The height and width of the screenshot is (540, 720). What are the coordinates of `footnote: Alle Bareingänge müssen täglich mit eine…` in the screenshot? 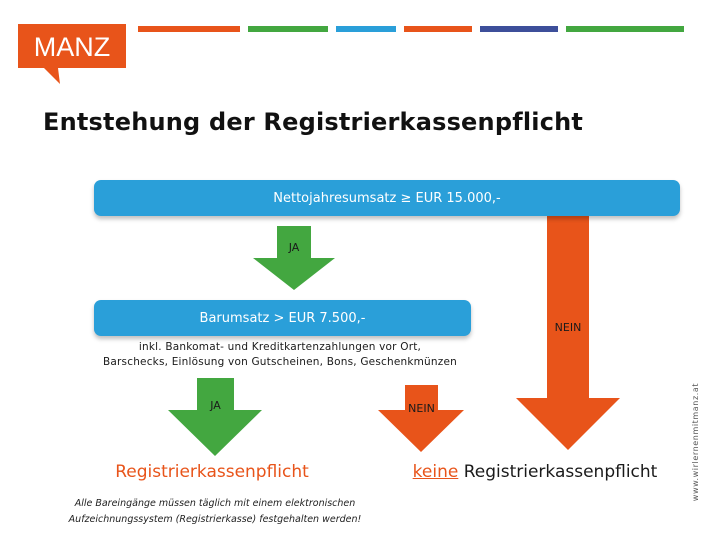 It's located at (215, 512).